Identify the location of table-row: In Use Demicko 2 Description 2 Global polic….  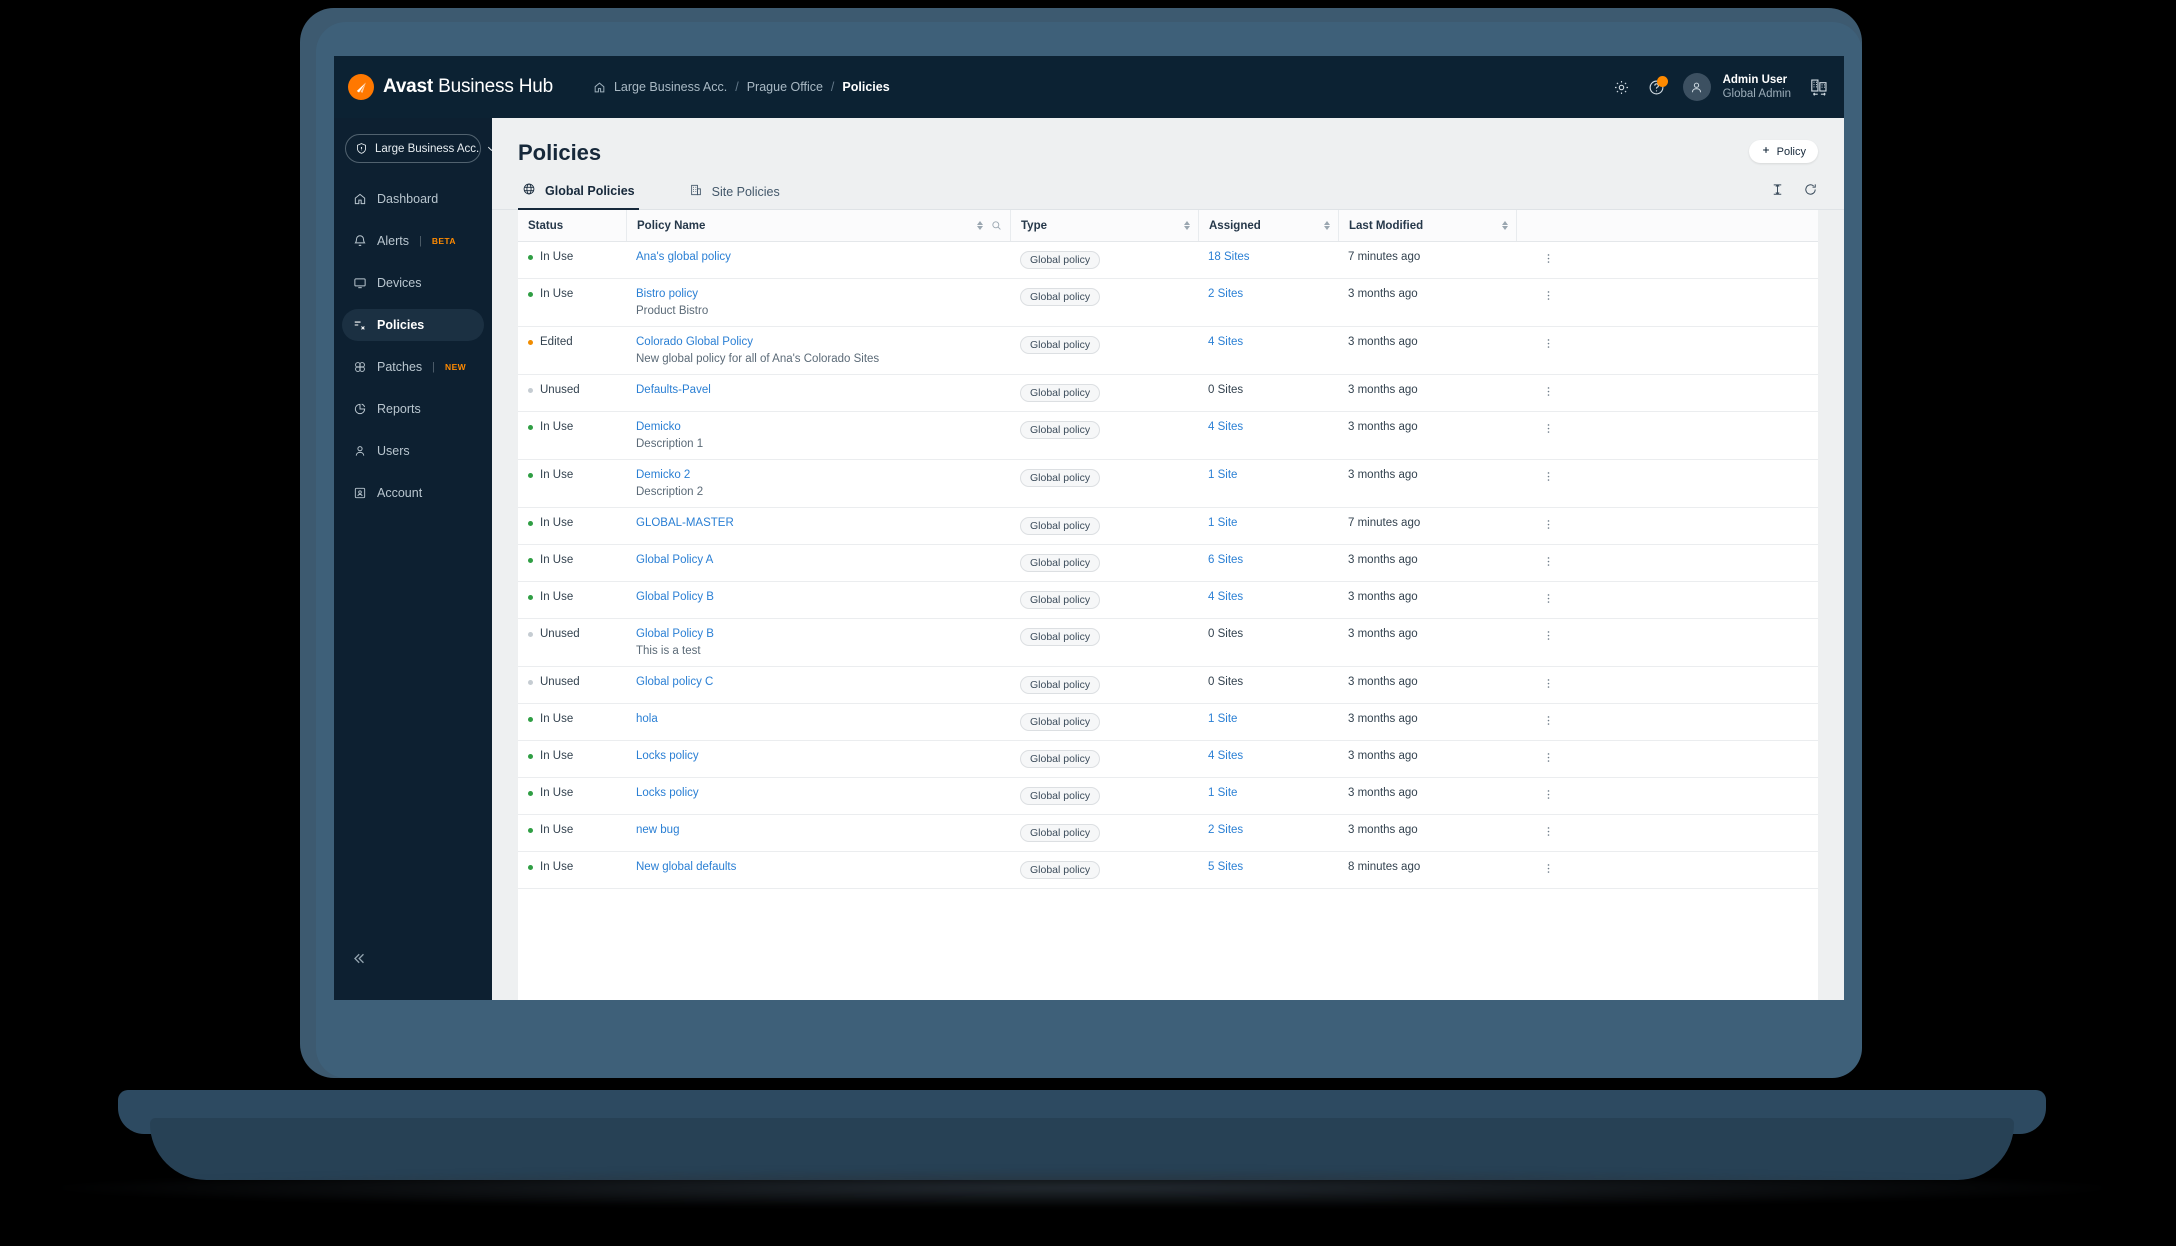
(1168, 484).